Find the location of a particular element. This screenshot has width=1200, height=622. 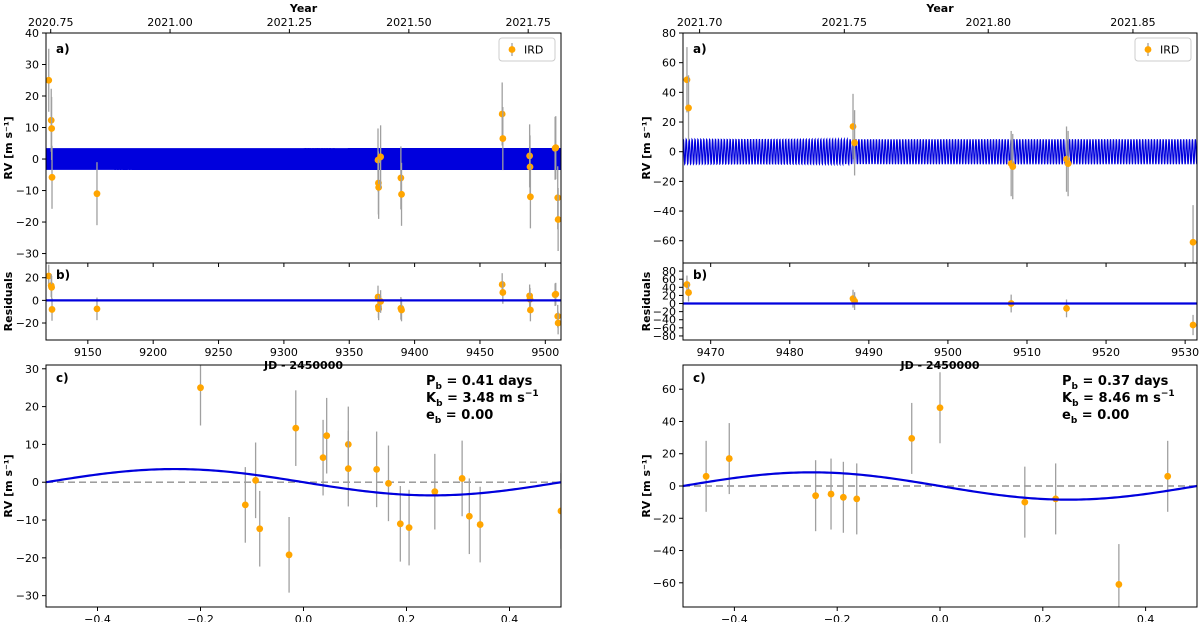

phase-xtick-label-3: 0.2 is located at coordinates (407, 617).